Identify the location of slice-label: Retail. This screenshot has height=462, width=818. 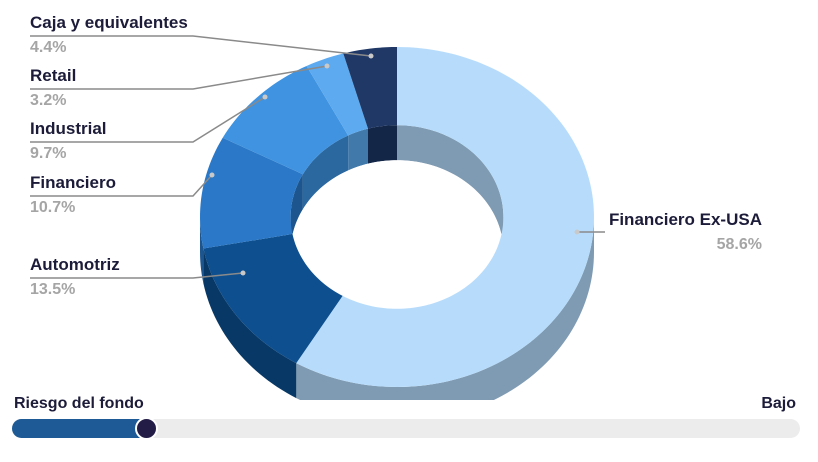
(53, 75).